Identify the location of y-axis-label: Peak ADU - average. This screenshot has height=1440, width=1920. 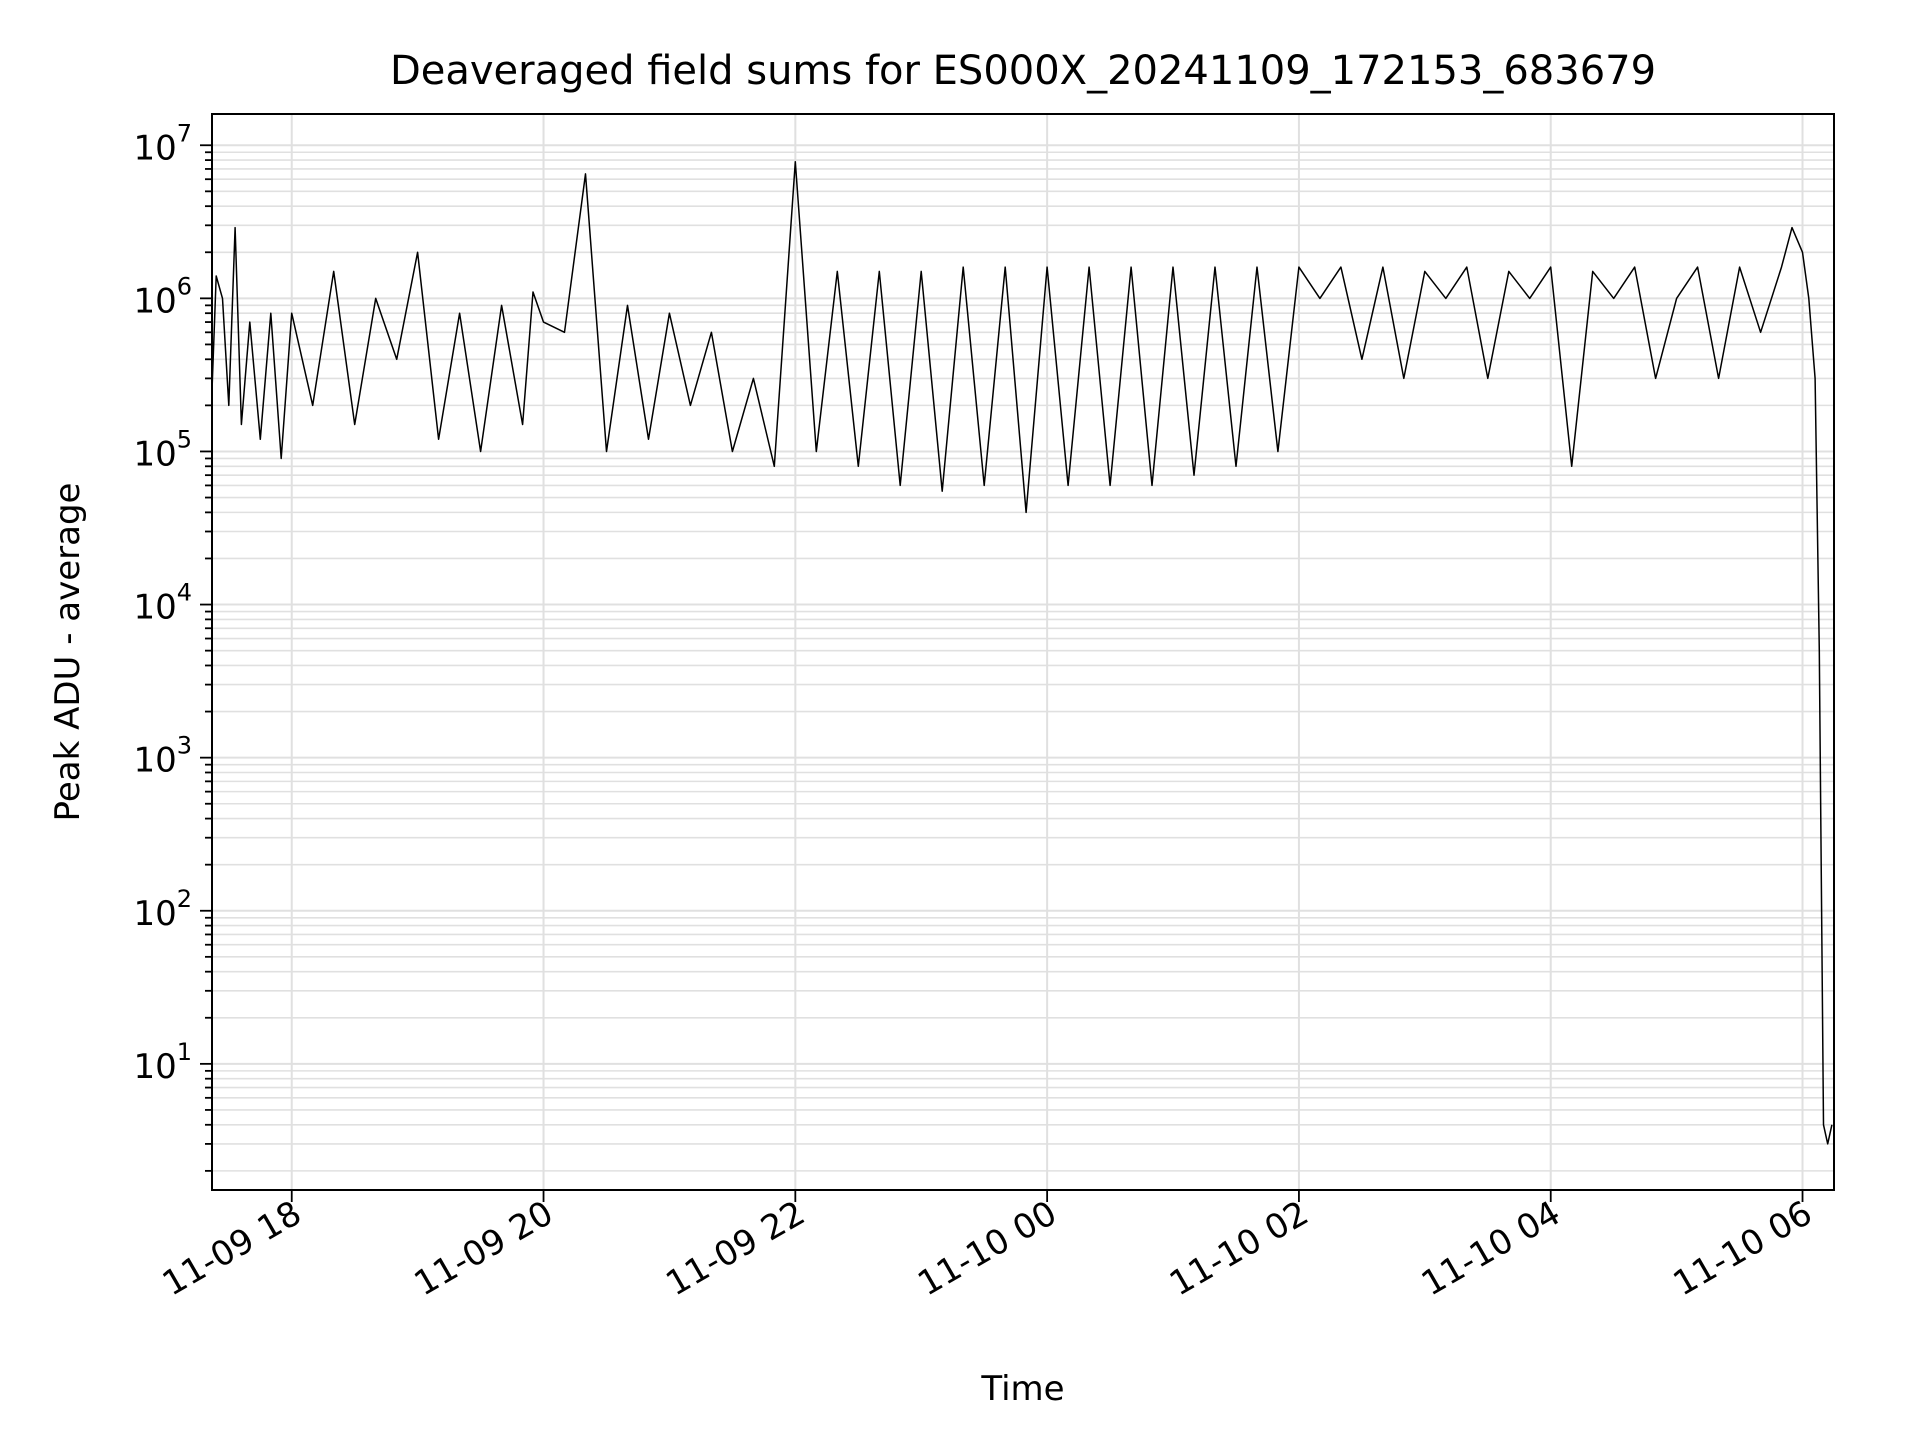
(68, 652).